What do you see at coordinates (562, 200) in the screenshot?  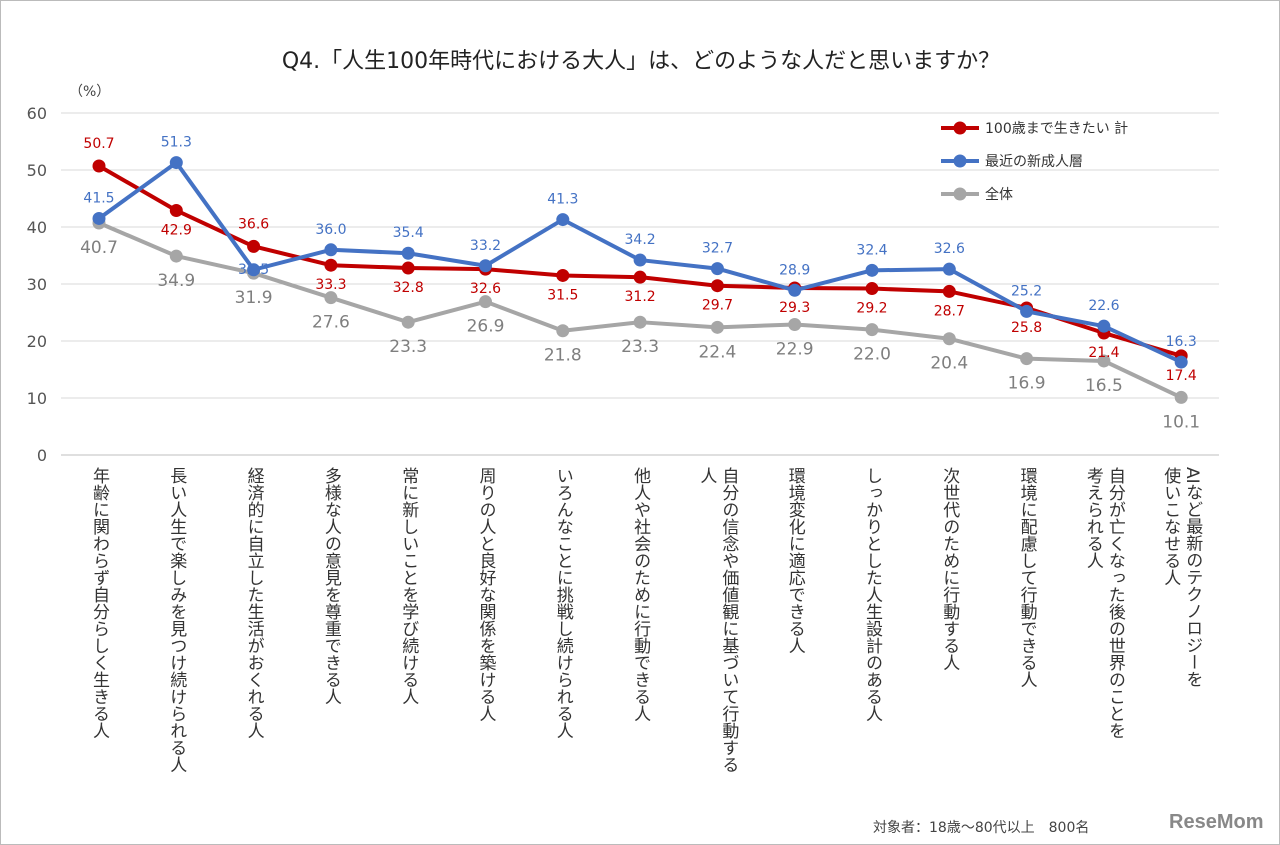 I see `data-label: 41.3` at bounding box center [562, 200].